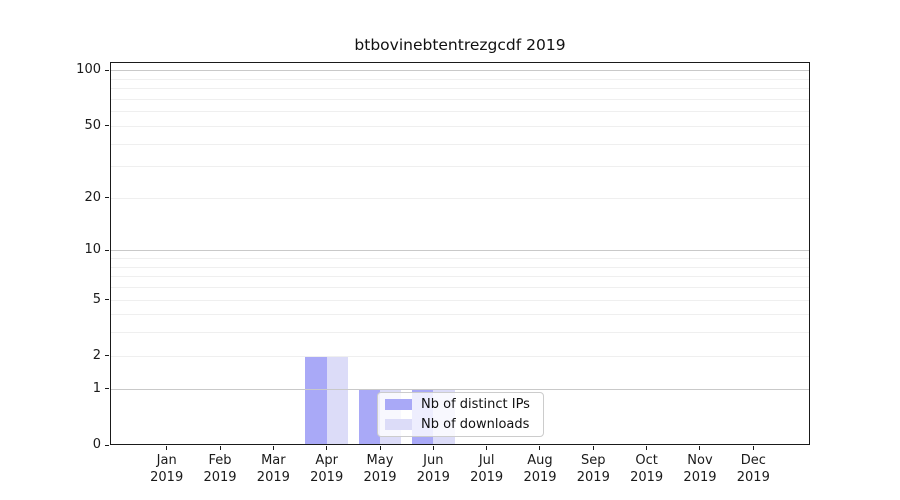 The height and width of the screenshot is (500, 900). What do you see at coordinates (398, 424) in the screenshot?
I see `legend-swatch-downloads` at bounding box center [398, 424].